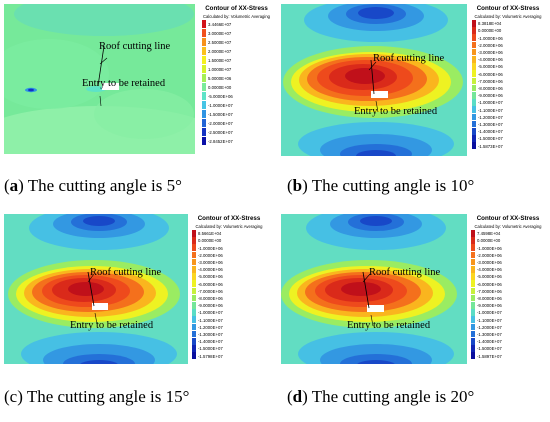 The height and width of the screenshot is (422, 550). What do you see at coordinates (13, 396) in the screenshot?
I see `caption-letter-c: c` at bounding box center [13, 396].